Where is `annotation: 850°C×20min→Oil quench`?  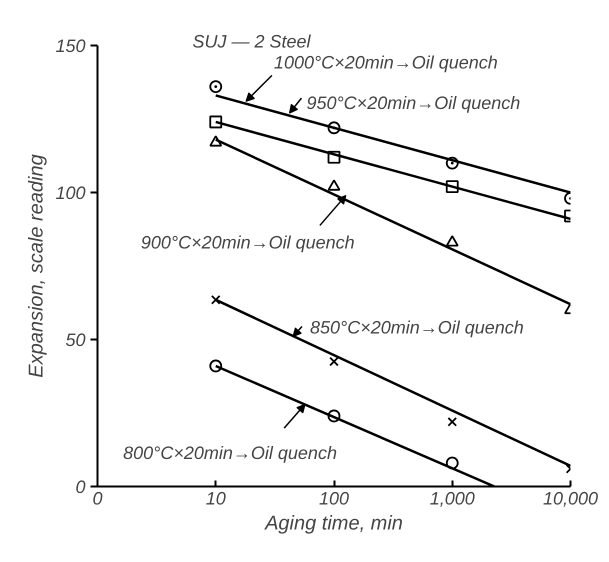 annotation: 850°C×20min→Oil quench is located at coordinates (417, 328).